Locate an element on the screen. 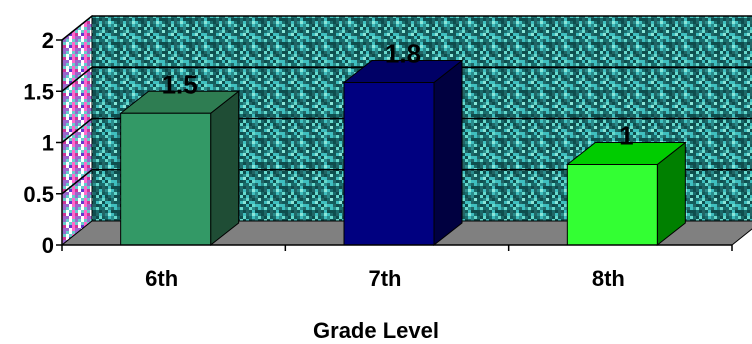  data-label: 1 is located at coordinates (626, 136).